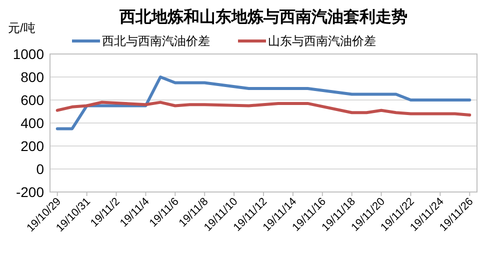 The width and height of the screenshot is (491, 266). What do you see at coordinates (32, 100) in the screenshot?
I see `y-tick-label: 600` at bounding box center [32, 100].